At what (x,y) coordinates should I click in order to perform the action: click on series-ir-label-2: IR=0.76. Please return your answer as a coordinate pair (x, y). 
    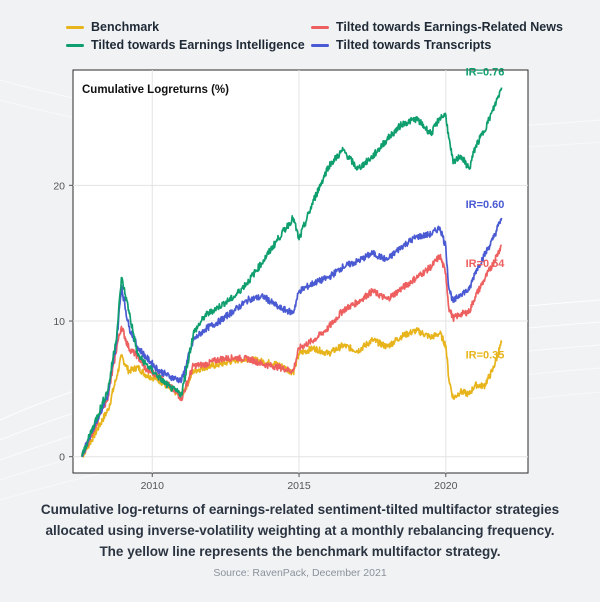
    Looking at the image, I should click on (485, 73).